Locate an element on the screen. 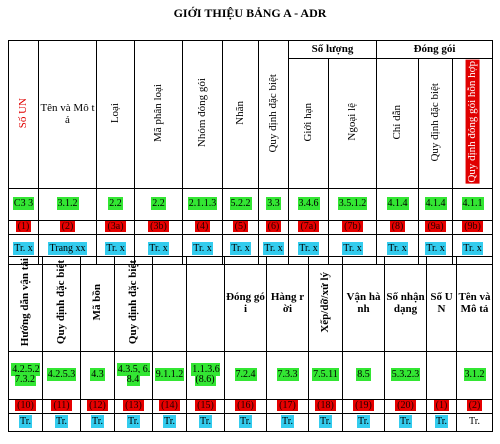  cell-text: (6) is located at coordinates (273, 227).